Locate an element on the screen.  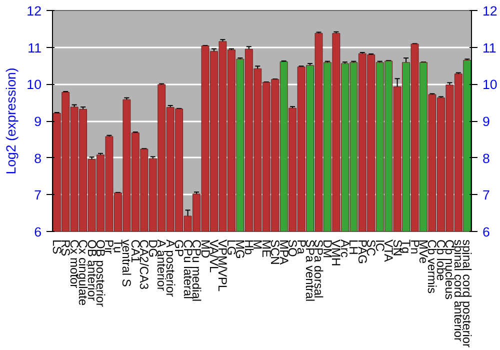
y2-tick-label: 9 is located at coordinates (486, 121).